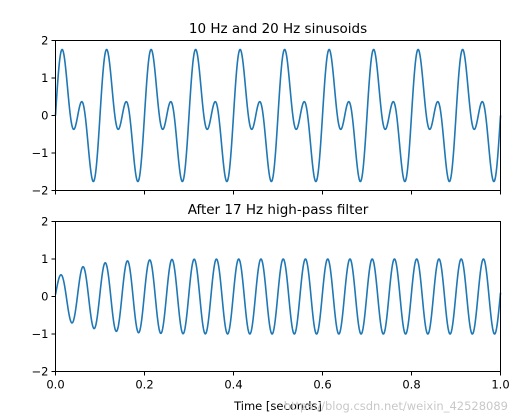 The height and width of the screenshot is (418, 518). Describe the element at coordinates (40, 191) in the screenshot. I see `top-y-tick-label: −2` at that location.